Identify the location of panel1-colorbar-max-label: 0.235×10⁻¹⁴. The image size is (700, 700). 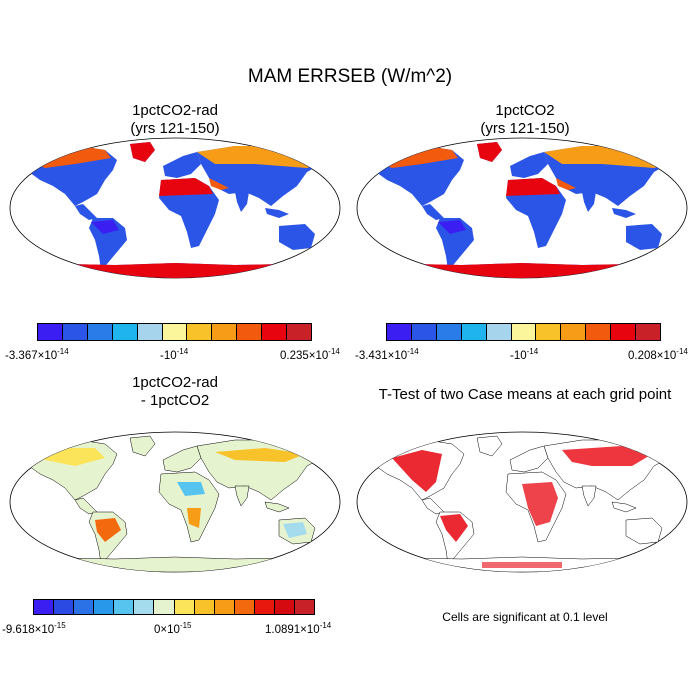
(310, 354).